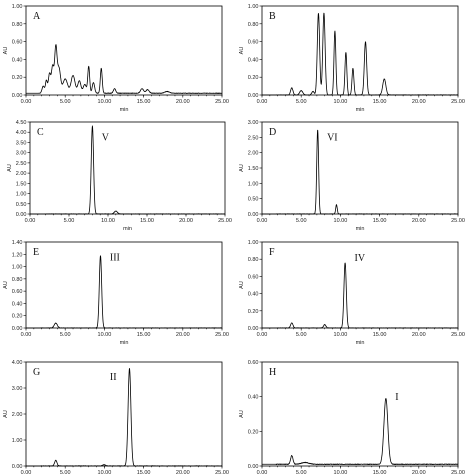 The width and height of the screenshot is (474, 474). I want to click on panel-a-y-tick-label: 1.00, so click(17, 7).